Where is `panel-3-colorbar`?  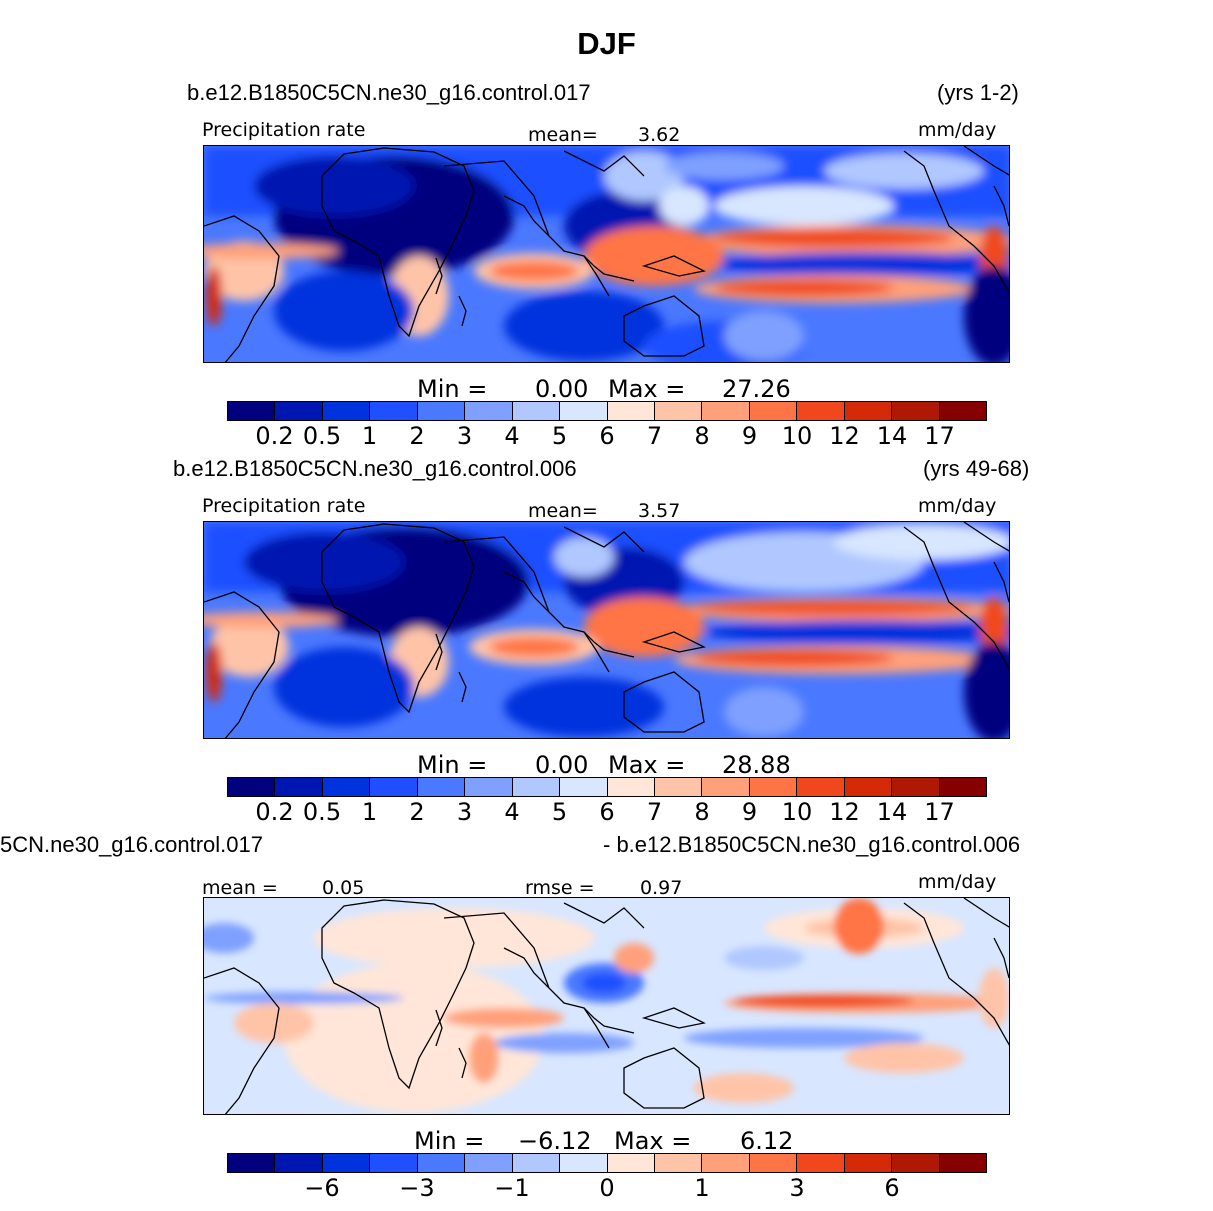 panel-3-colorbar is located at coordinates (607, 1163).